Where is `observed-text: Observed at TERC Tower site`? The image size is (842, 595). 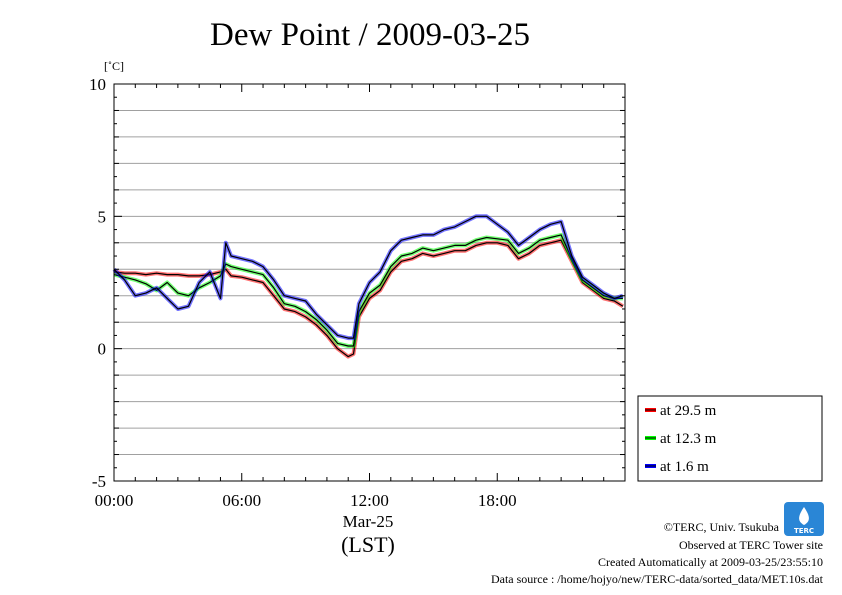
observed-text: Observed at TERC Tower site is located at coordinates (751, 545).